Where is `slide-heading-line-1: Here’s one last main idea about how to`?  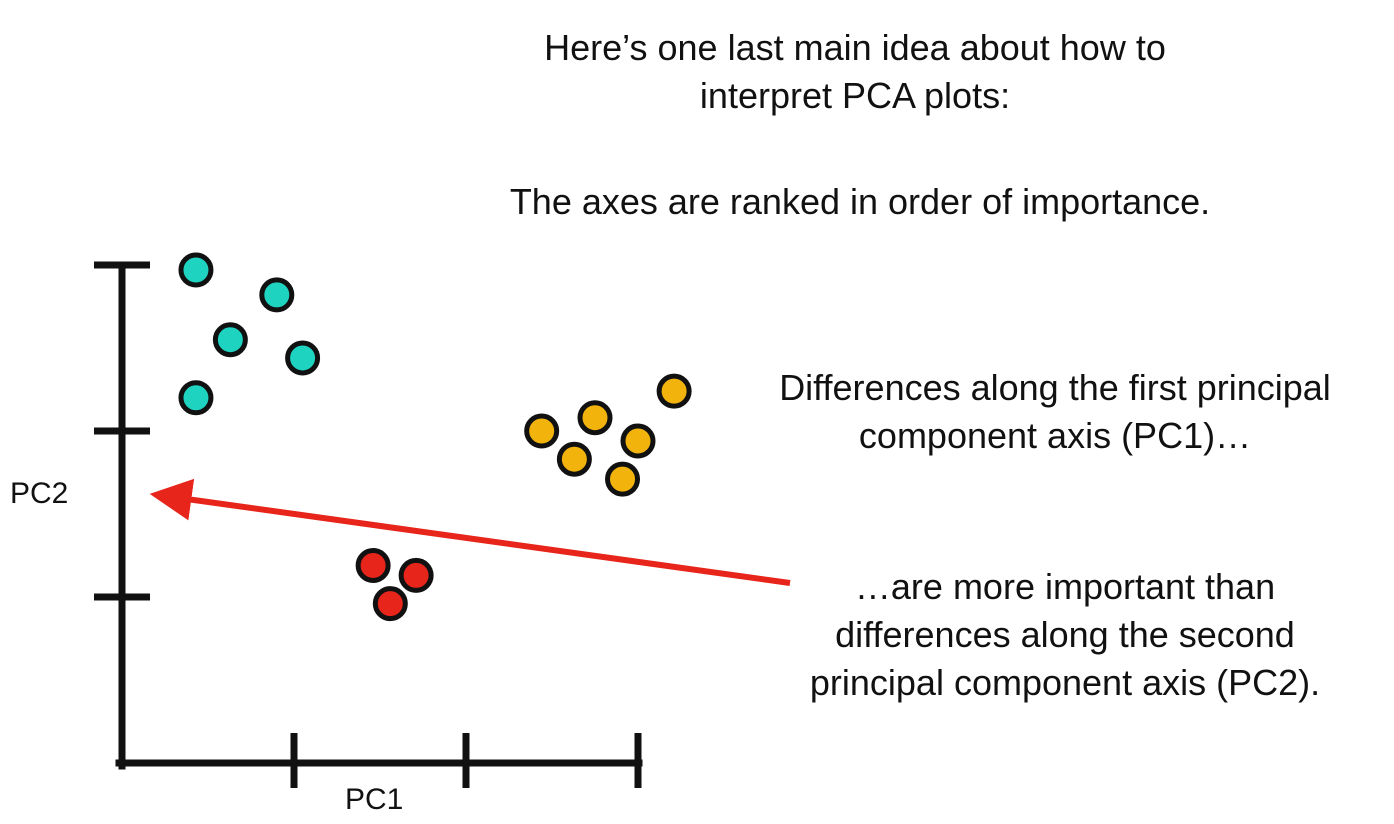
slide-heading-line-1: Here’s one last main idea about how to is located at coordinates (855, 47).